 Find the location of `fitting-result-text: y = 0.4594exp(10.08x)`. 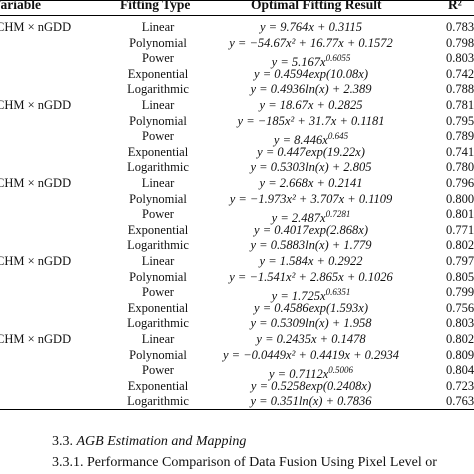

fitting-result-text: y = 0.4594exp(10.08x) is located at coordinates (311, 73).